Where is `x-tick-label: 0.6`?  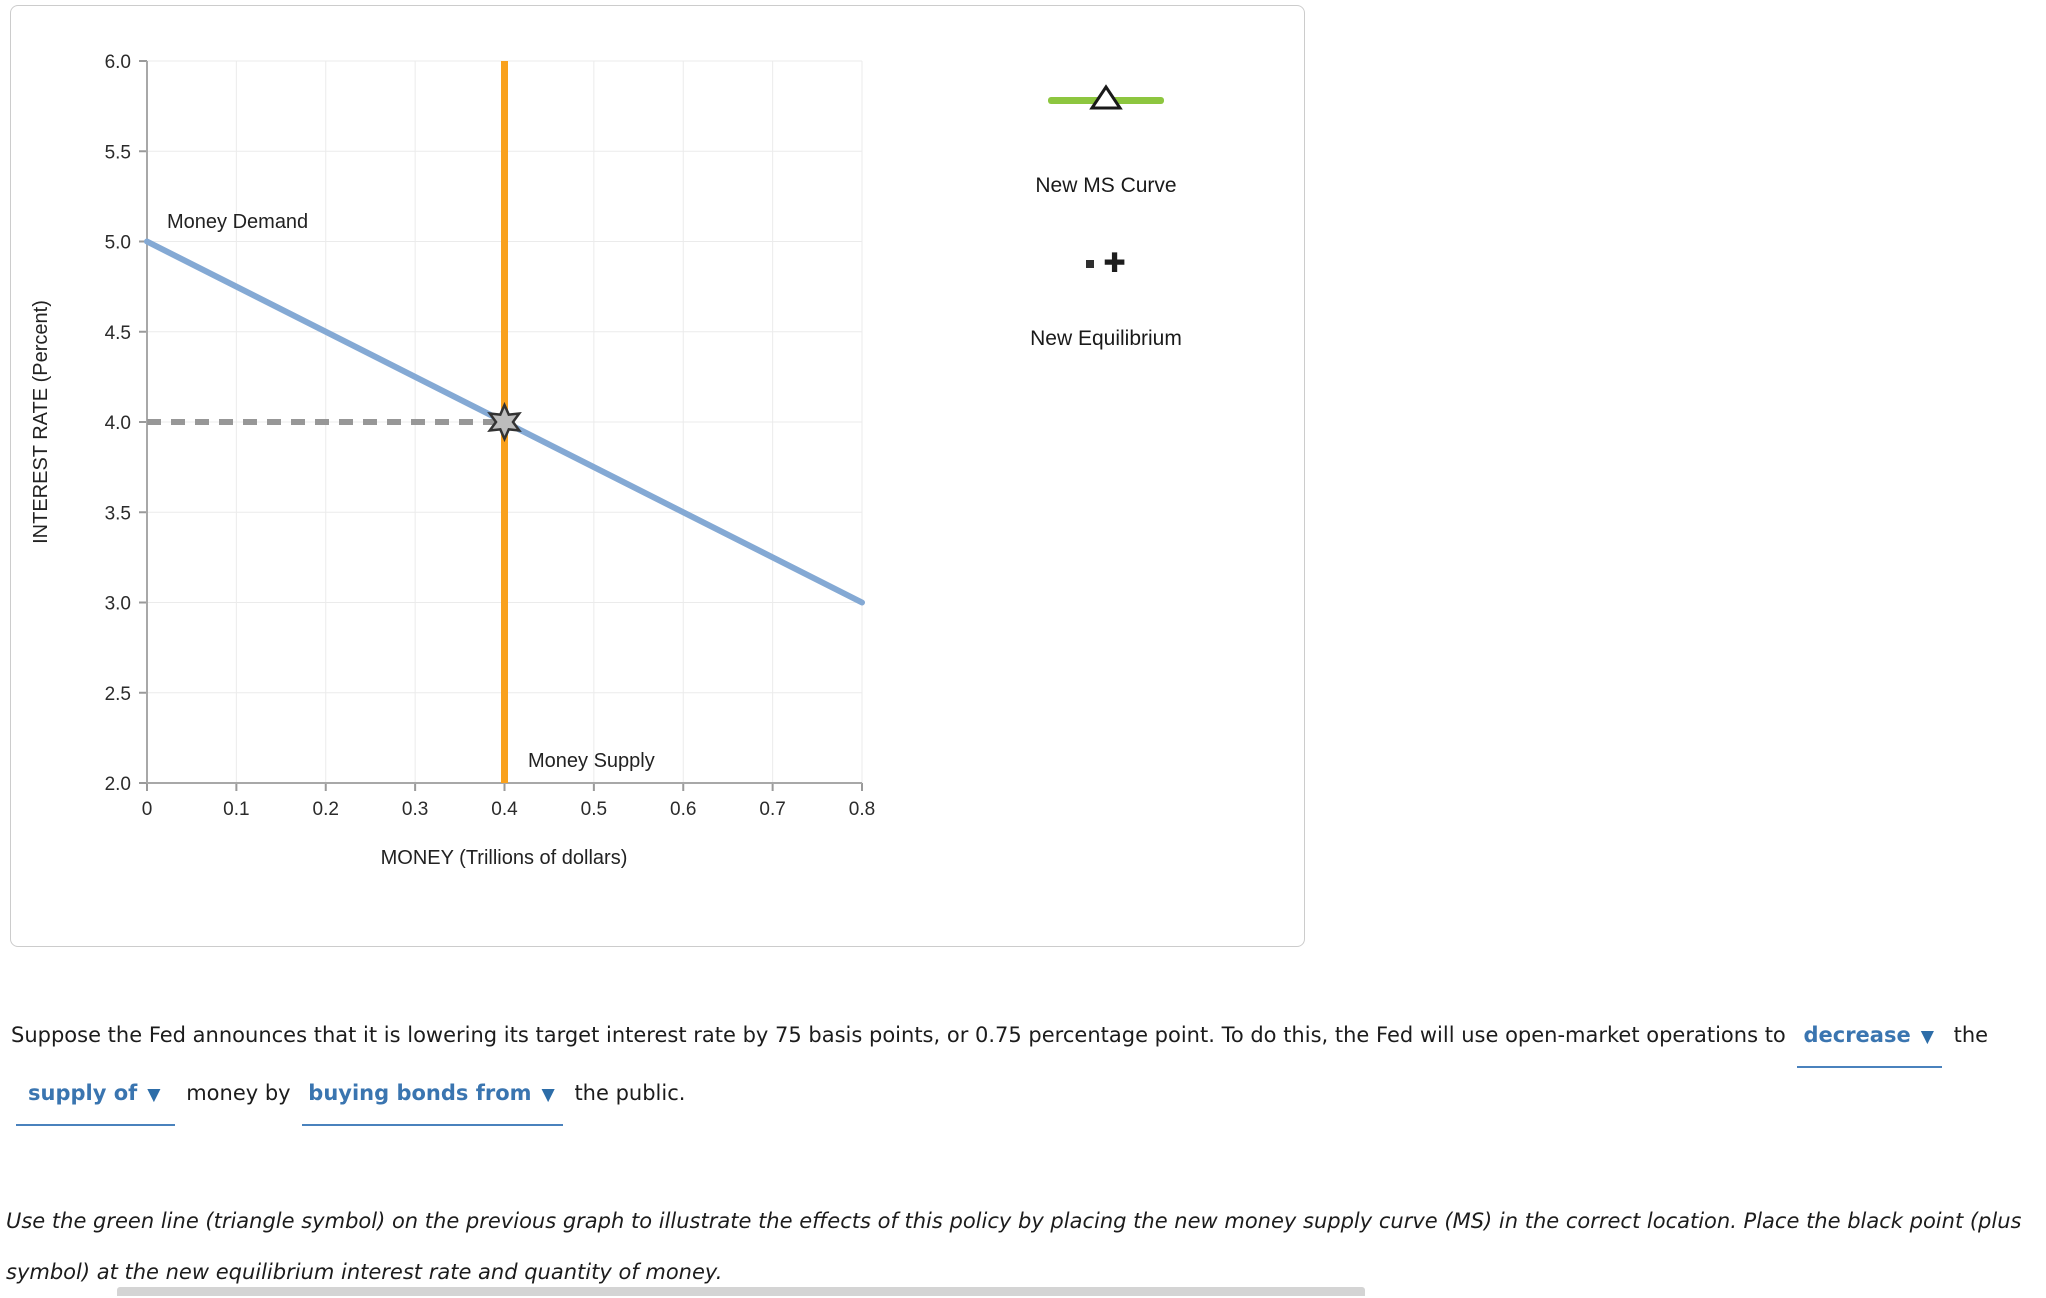 x-tick-label: 0.6 is located at coordinates (683, 809).